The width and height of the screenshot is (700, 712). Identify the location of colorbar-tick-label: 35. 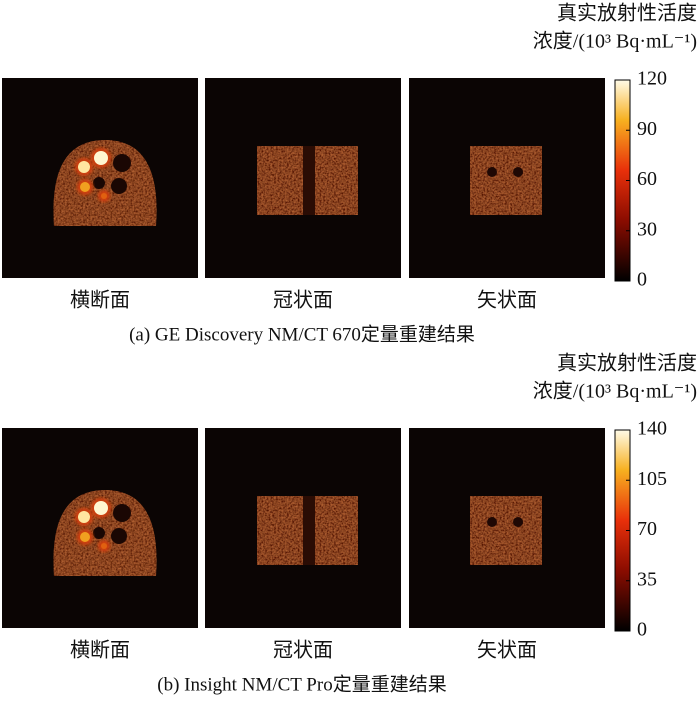
(647, 579).